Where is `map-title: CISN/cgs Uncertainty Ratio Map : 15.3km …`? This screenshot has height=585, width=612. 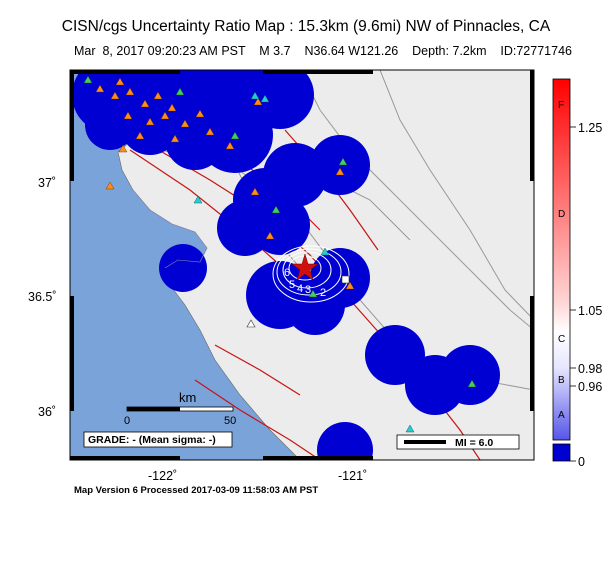 map-title: CISN/cgs Uncertainty Ratio Map : 15.3km … is located at coordinates (306, 26).